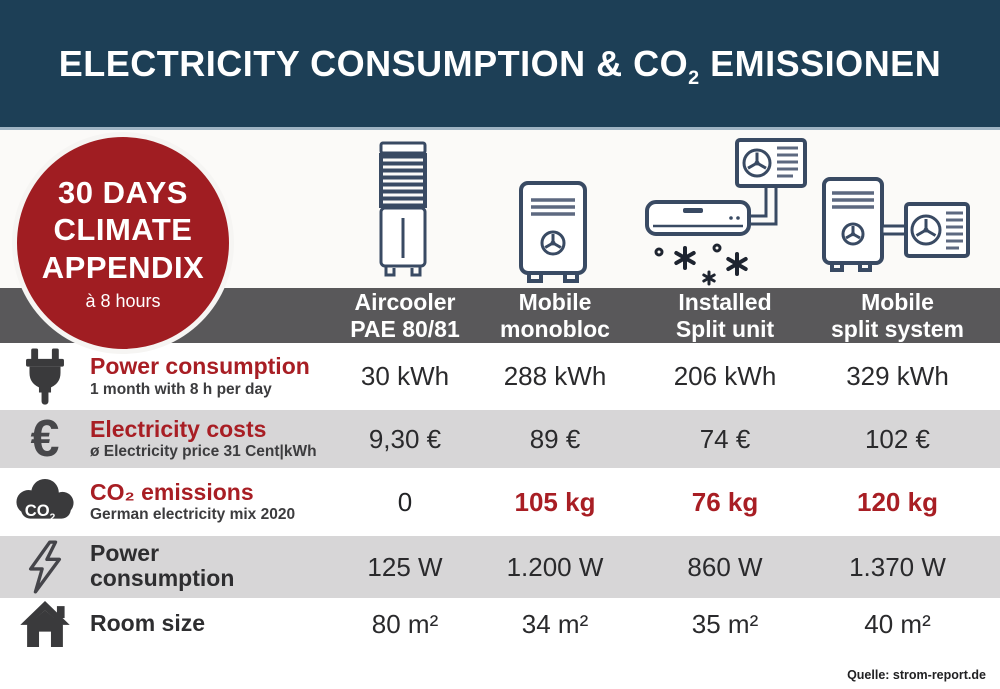  Describe the element at coordinates (555, 623) in the screenshot. I see `value-cell: 34 m²` at that location.